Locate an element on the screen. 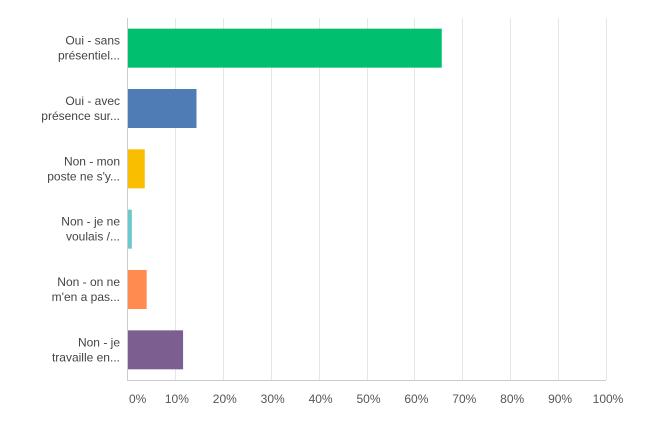 The image size is (663, 427). category-label-5-line-0: Non - je is located at coordinates (99, 342).